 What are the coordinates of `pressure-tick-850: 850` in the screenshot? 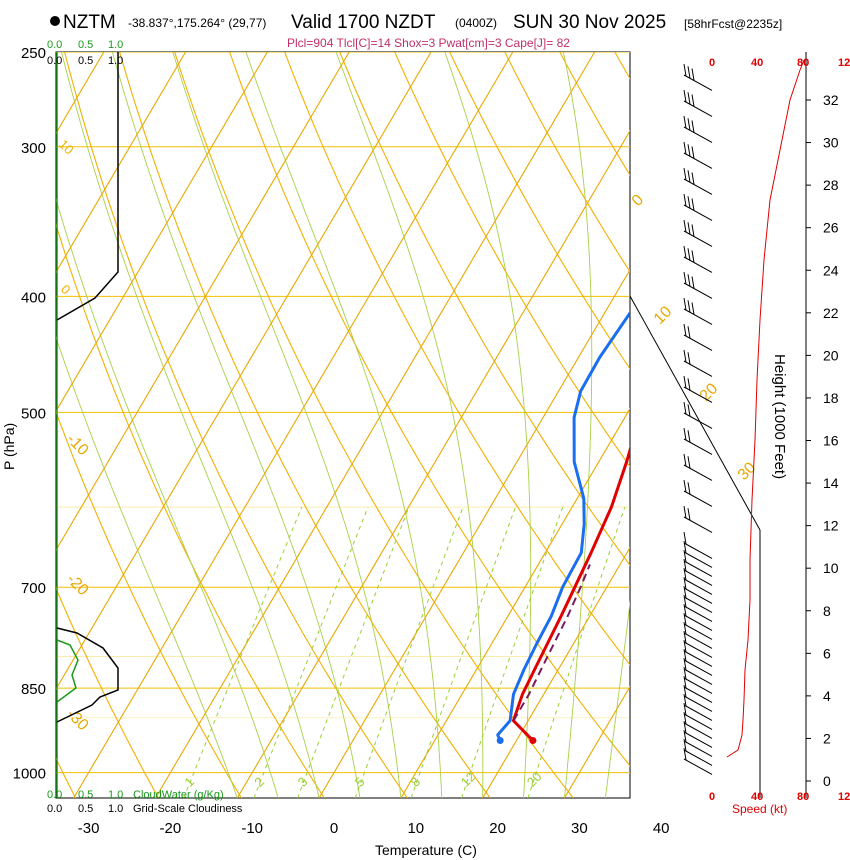 It's located at (33, 689).